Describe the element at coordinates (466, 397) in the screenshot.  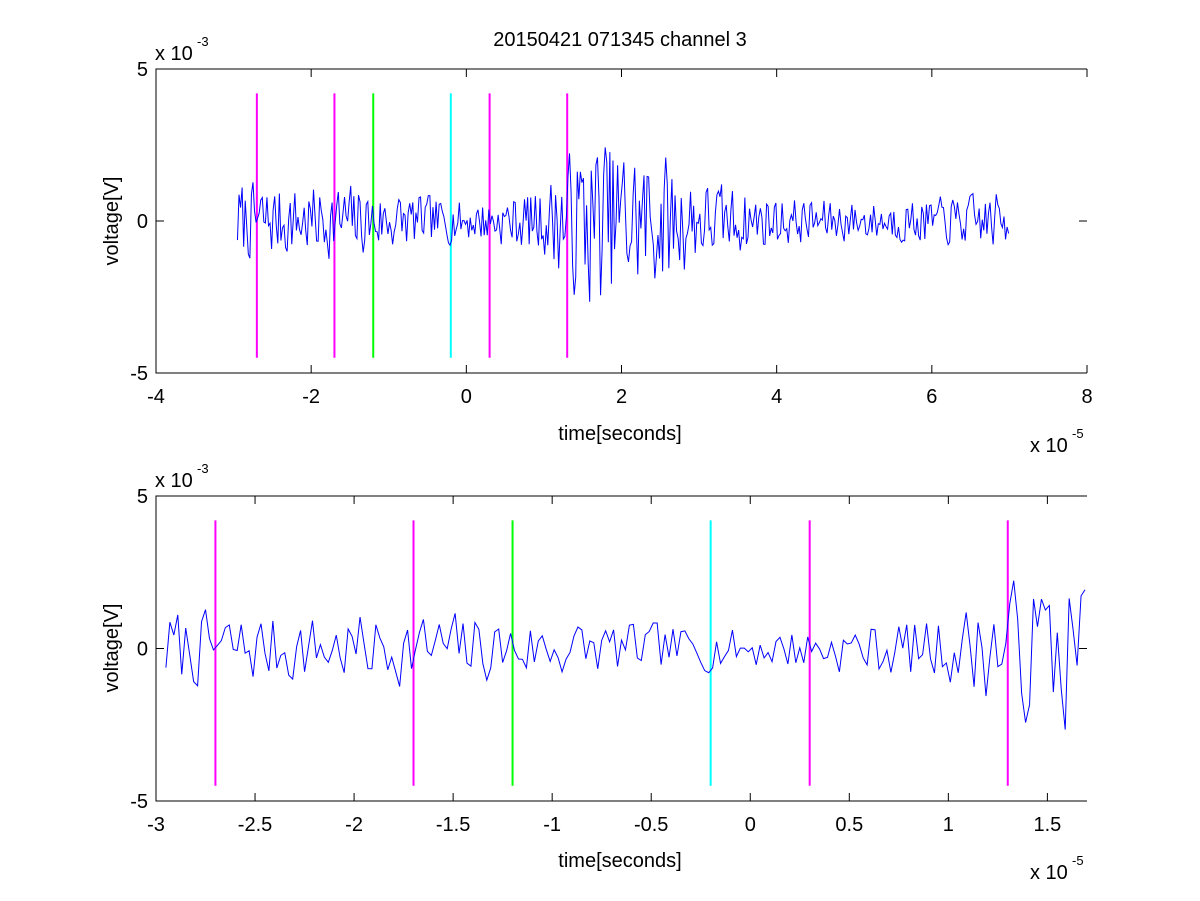
I see `top-plot-x-tick-label: 0` at that location.